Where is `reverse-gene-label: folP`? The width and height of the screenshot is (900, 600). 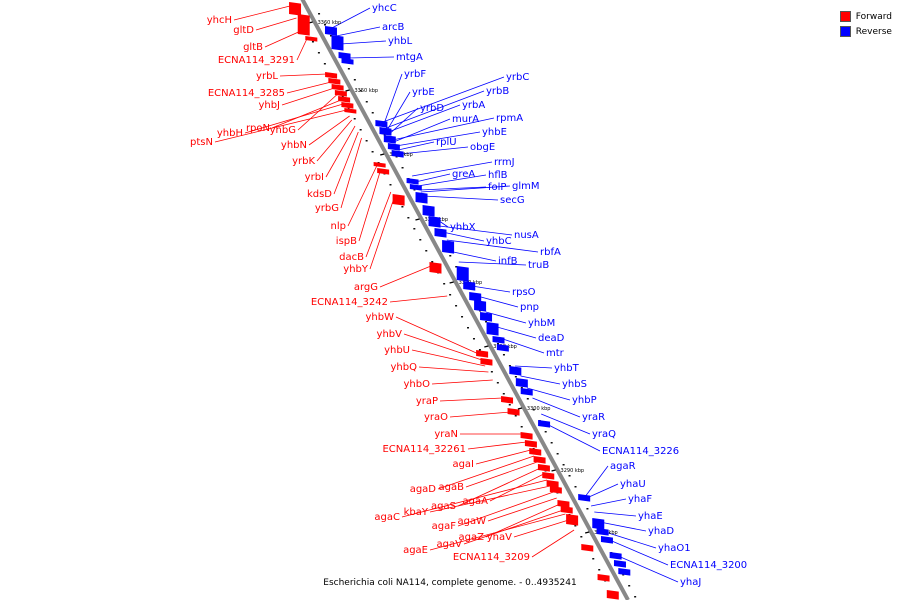
reverse-gene-label: folP is located at coordinates (497, 187).